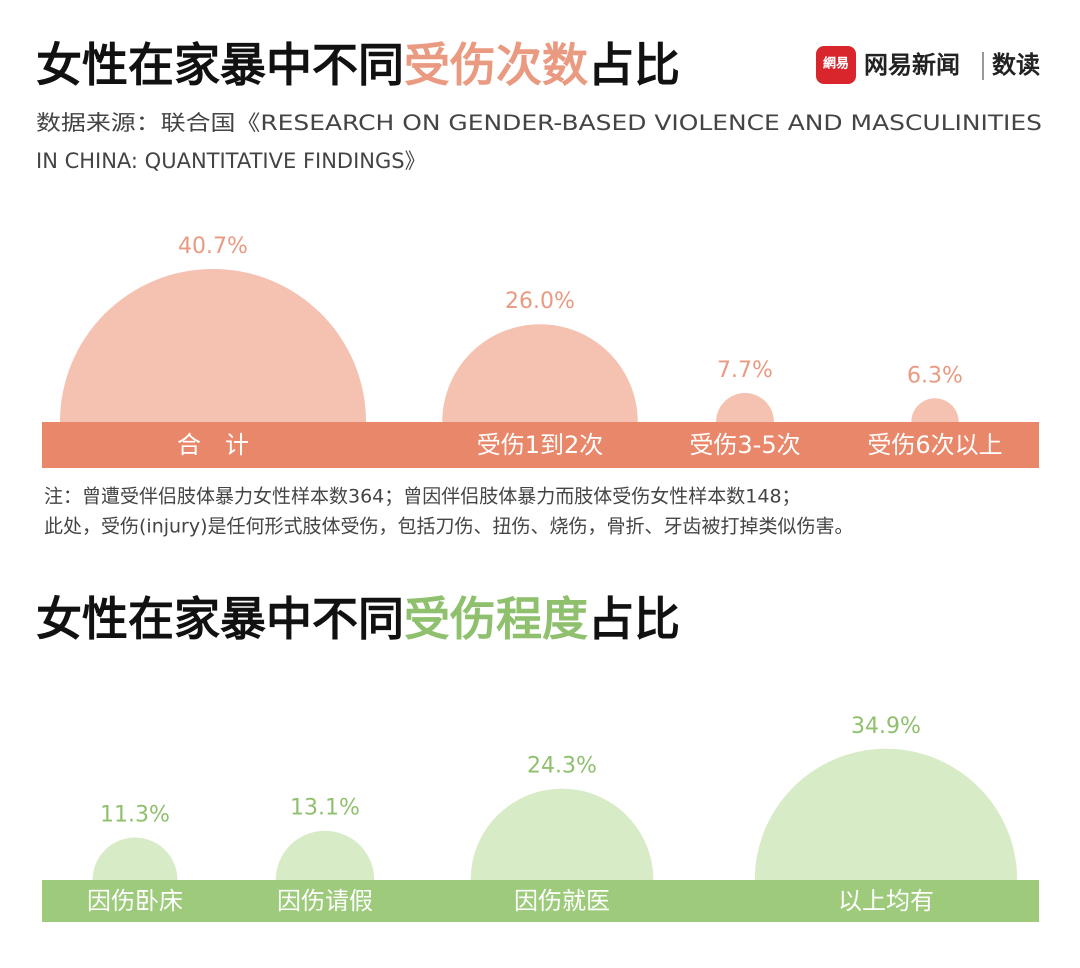  What do you see at coordinates (496, 619) in the screenshot?
I see `title-highlight: 受伤程度` at bounding box center [496, 619].